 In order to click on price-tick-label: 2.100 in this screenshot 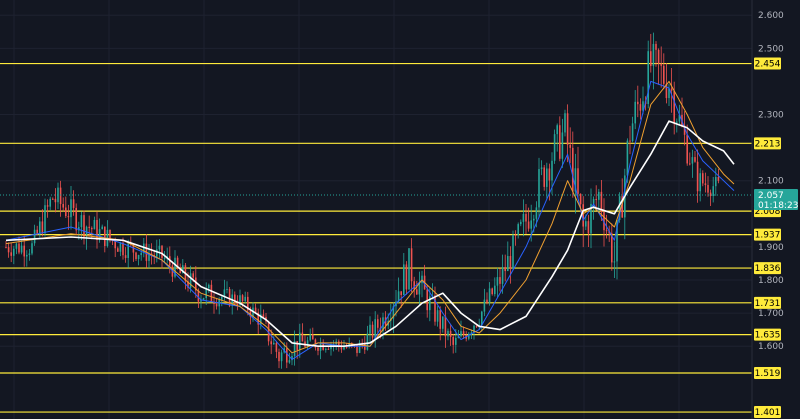, I will do `click(771, 182)`.